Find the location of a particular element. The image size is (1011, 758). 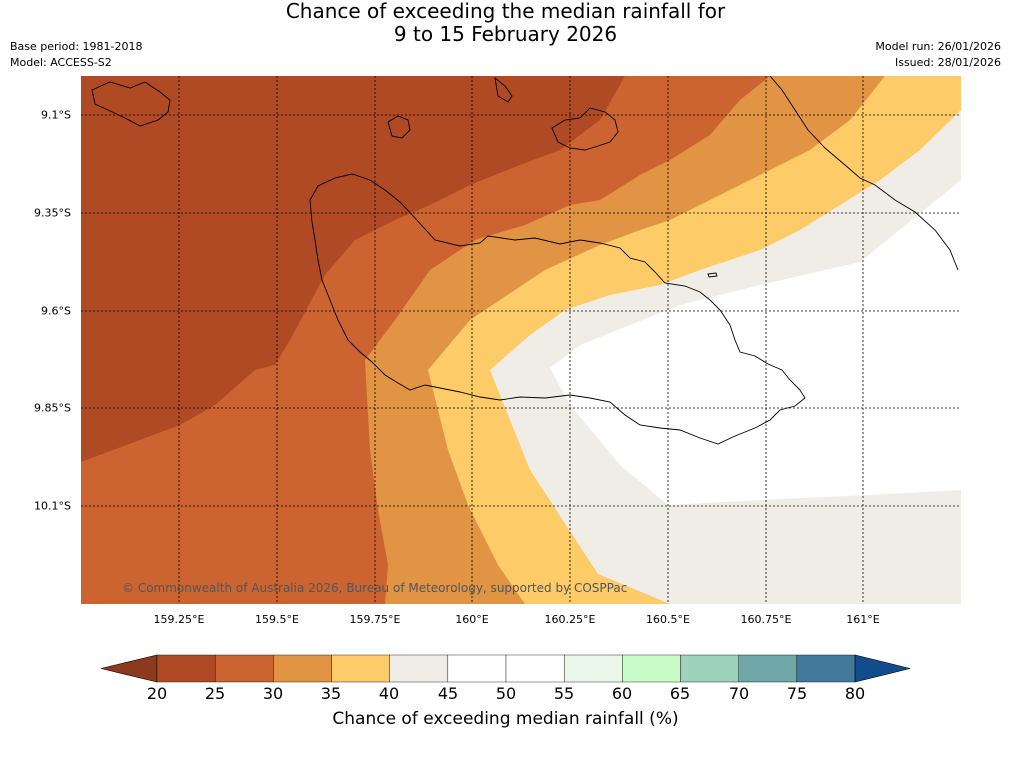

colorbar-title: Chance of exceeding median rainfall (%) is located at coordinates (505, 719).